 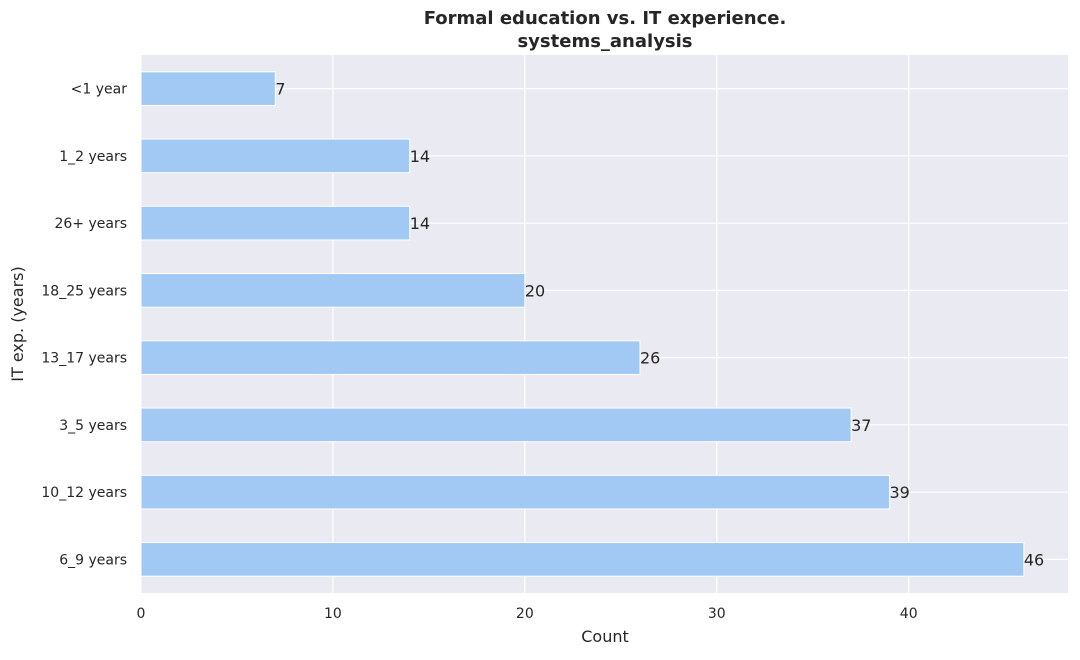 What do you see at coordinates (1034, 559) in the screenshot?
I see `bar-value-label: 46` at bounding box center [1034, 559].